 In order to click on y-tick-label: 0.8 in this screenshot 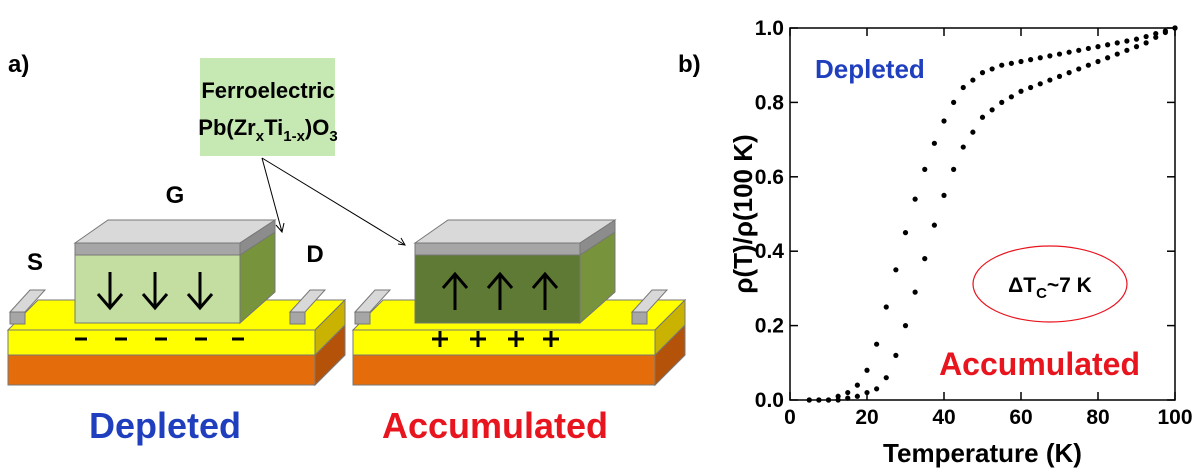, I will do `click(770, 102)`.